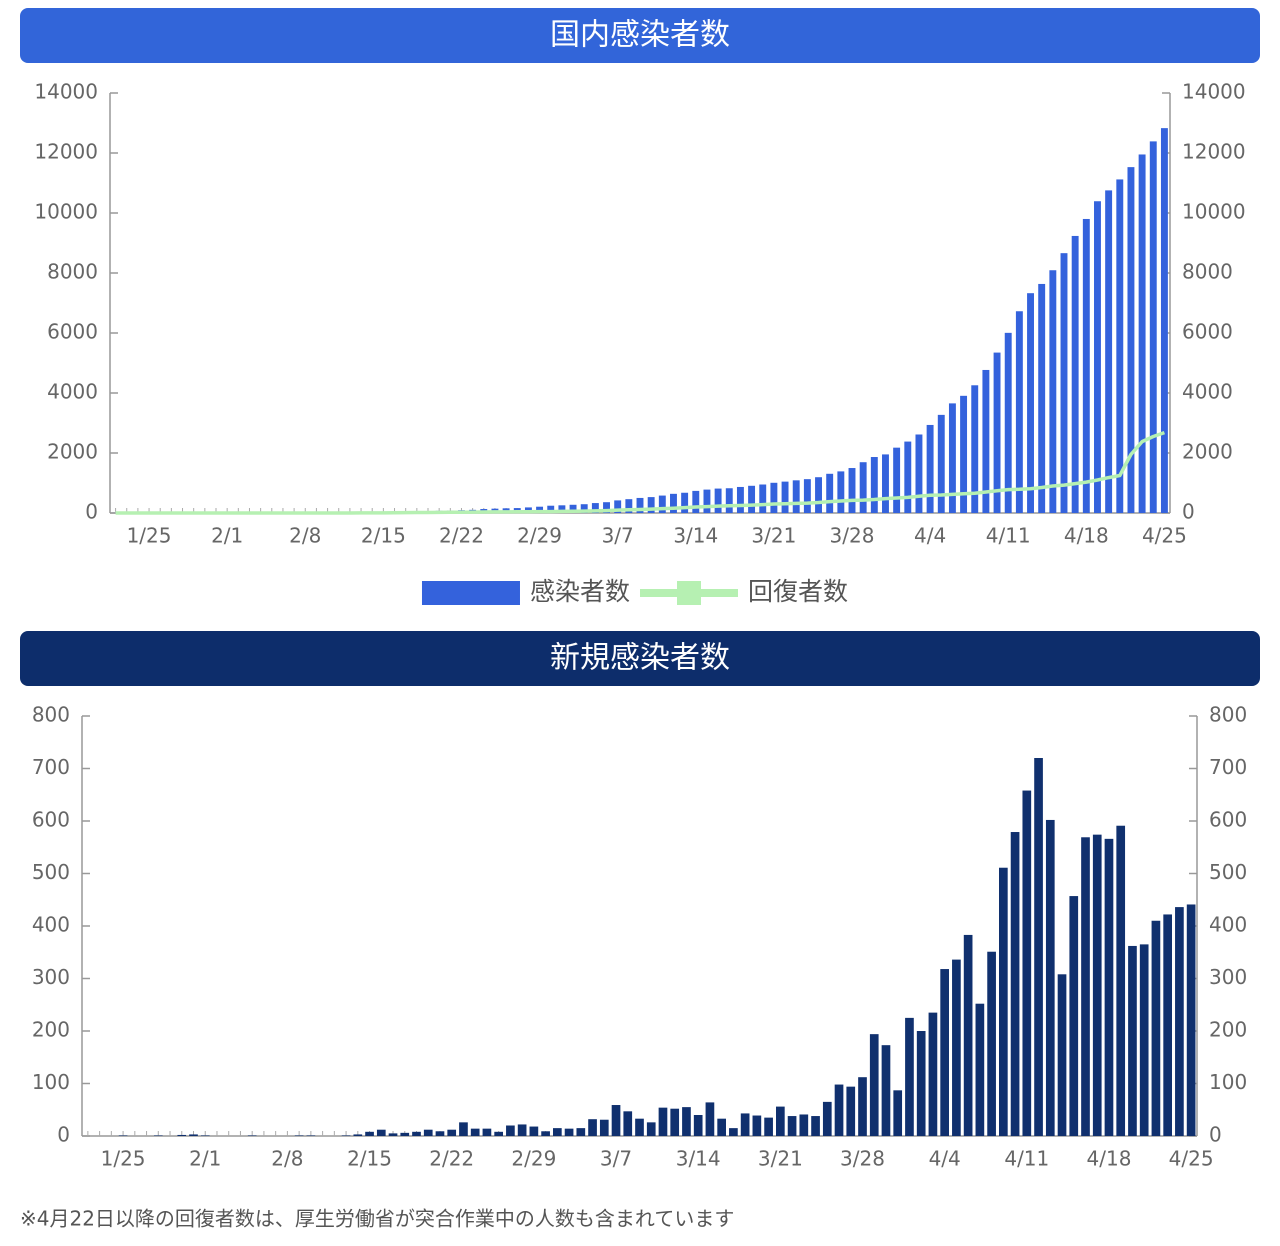 This screenshot has height=1246, width=1280. I want to click on x-tick-label: 1/25, so click(123, 1159).